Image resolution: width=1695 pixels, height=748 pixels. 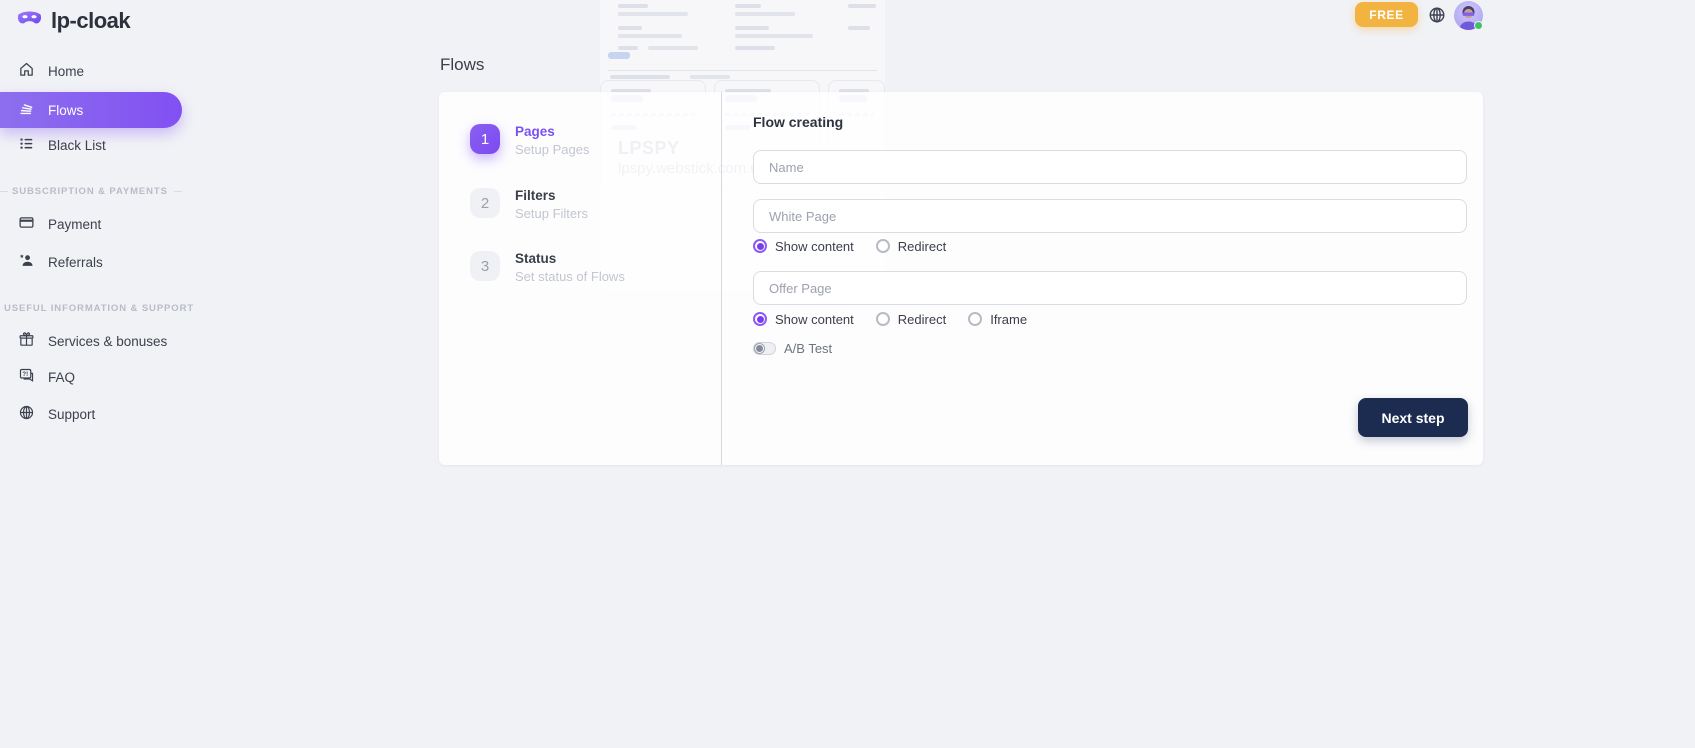 I want to click on online-status-dot, so click(x=1478, y=25).